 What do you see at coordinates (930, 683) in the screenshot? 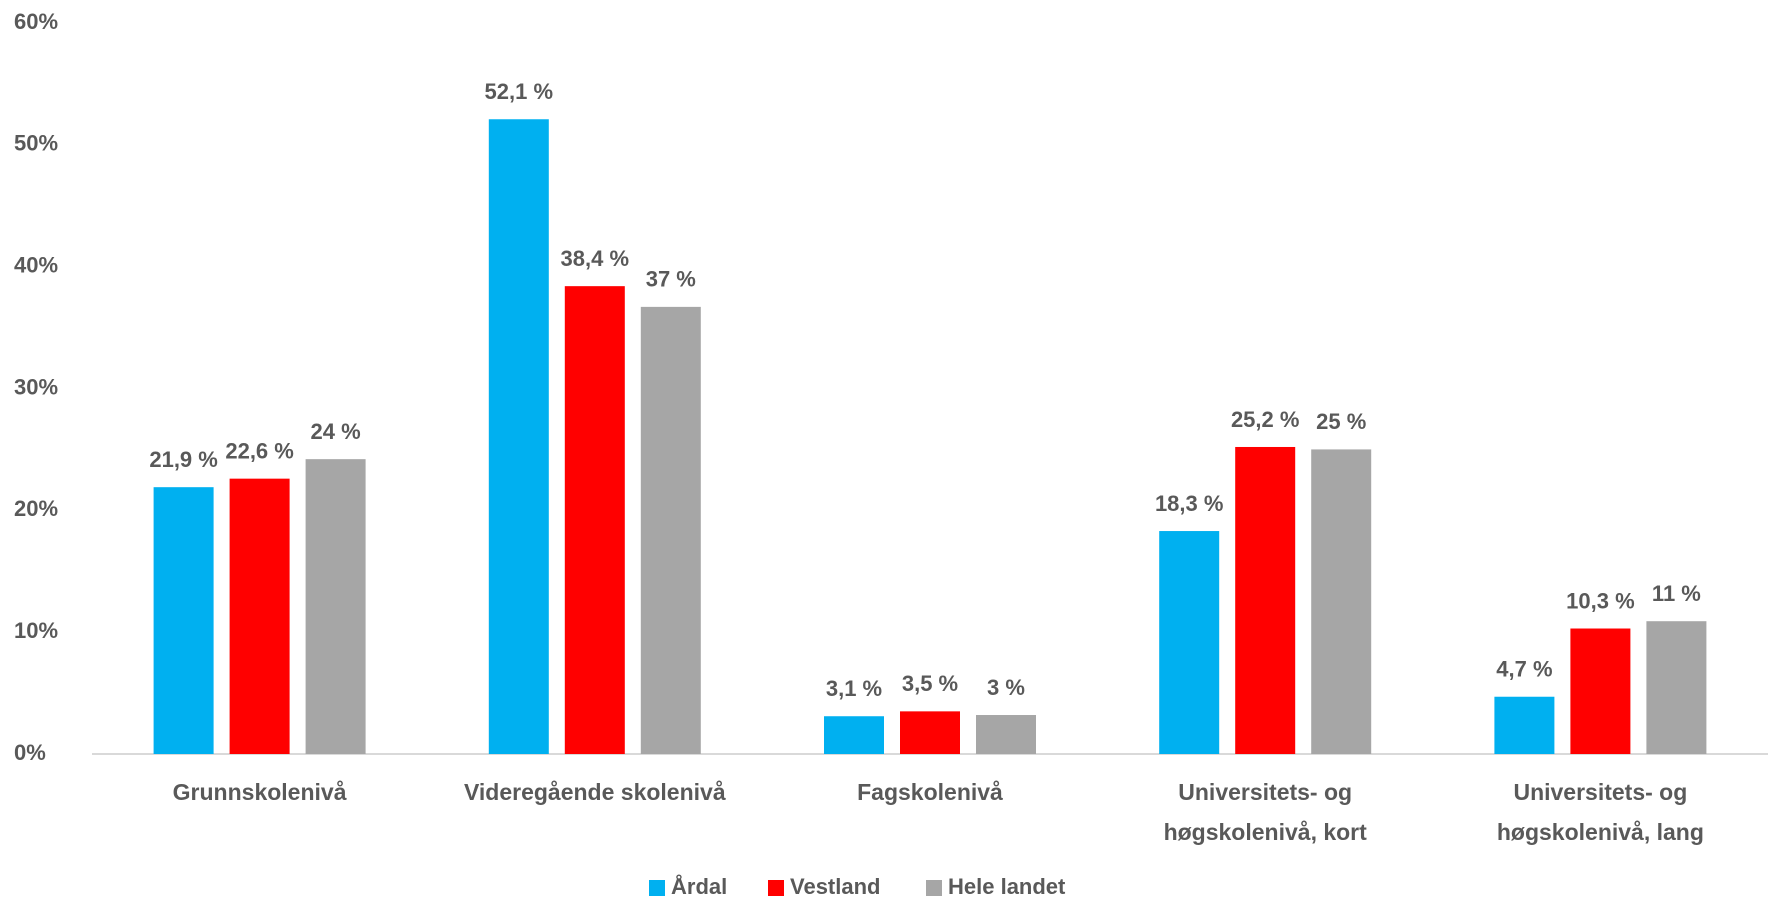
I see `data-label: 3,5 %` at bounding box center [930, 683].